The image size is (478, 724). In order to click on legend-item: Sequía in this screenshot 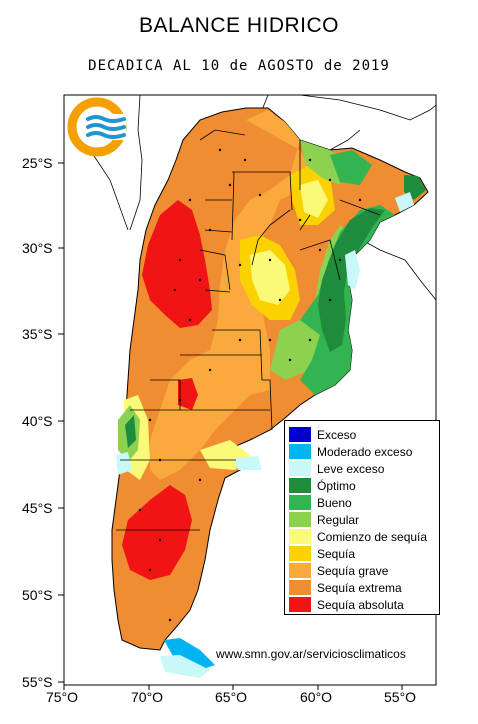, I will do `click(322, 553)`.